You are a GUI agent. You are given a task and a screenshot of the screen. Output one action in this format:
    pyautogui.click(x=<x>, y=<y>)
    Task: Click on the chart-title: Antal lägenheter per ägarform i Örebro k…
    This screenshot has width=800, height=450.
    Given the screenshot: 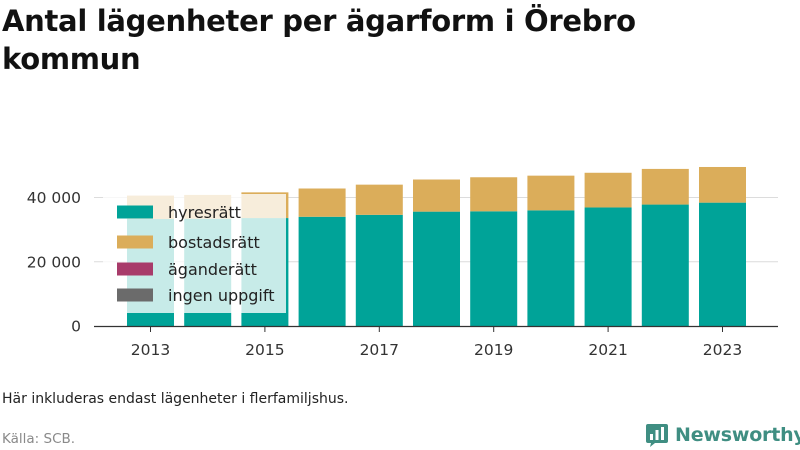 What is the action you would take?
    pyautogui.click(x=319, y=40)
    